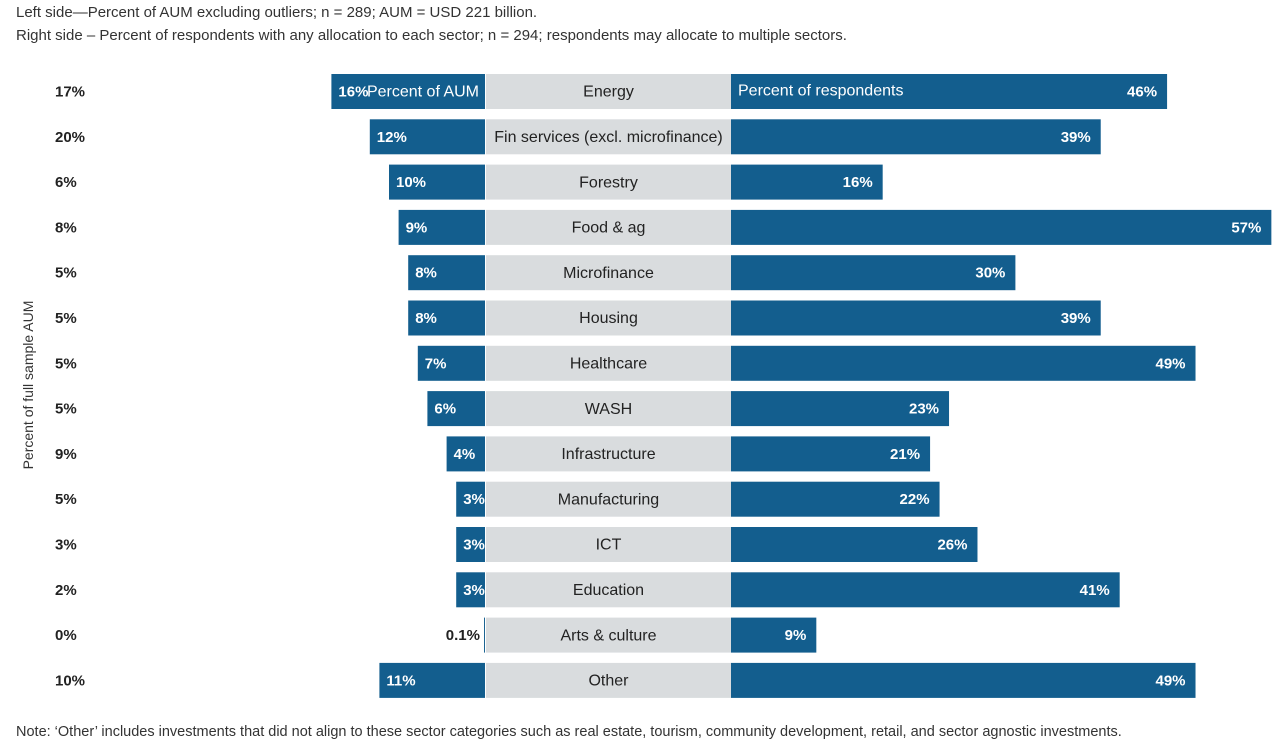 The width and height of the screenshot is (1276, 752). What do you see at coordinates (423, 92) in the screenshot?
I see `header-percent-of-aum: Percent of AUM` at bounding box center [423, 92].